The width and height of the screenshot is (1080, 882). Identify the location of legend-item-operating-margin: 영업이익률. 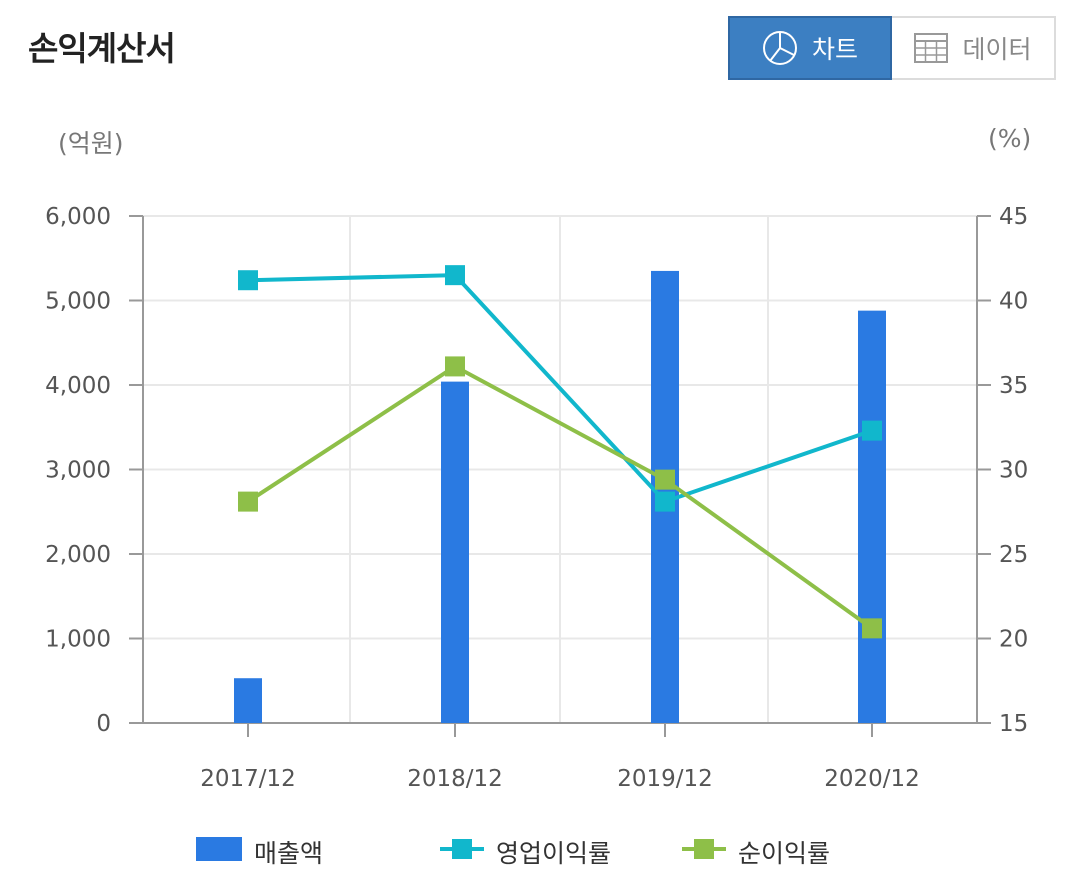
(525, 852).